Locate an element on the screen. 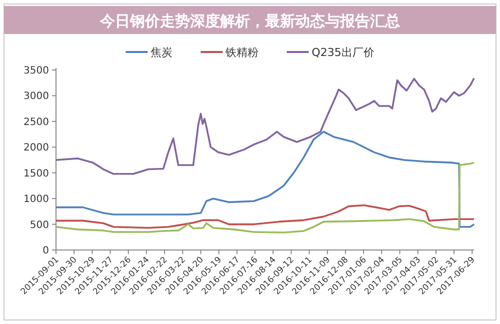 The height and width of the screenshot is (324, 500). y-tick-label: 1000 is located at coordinates (36, 200).